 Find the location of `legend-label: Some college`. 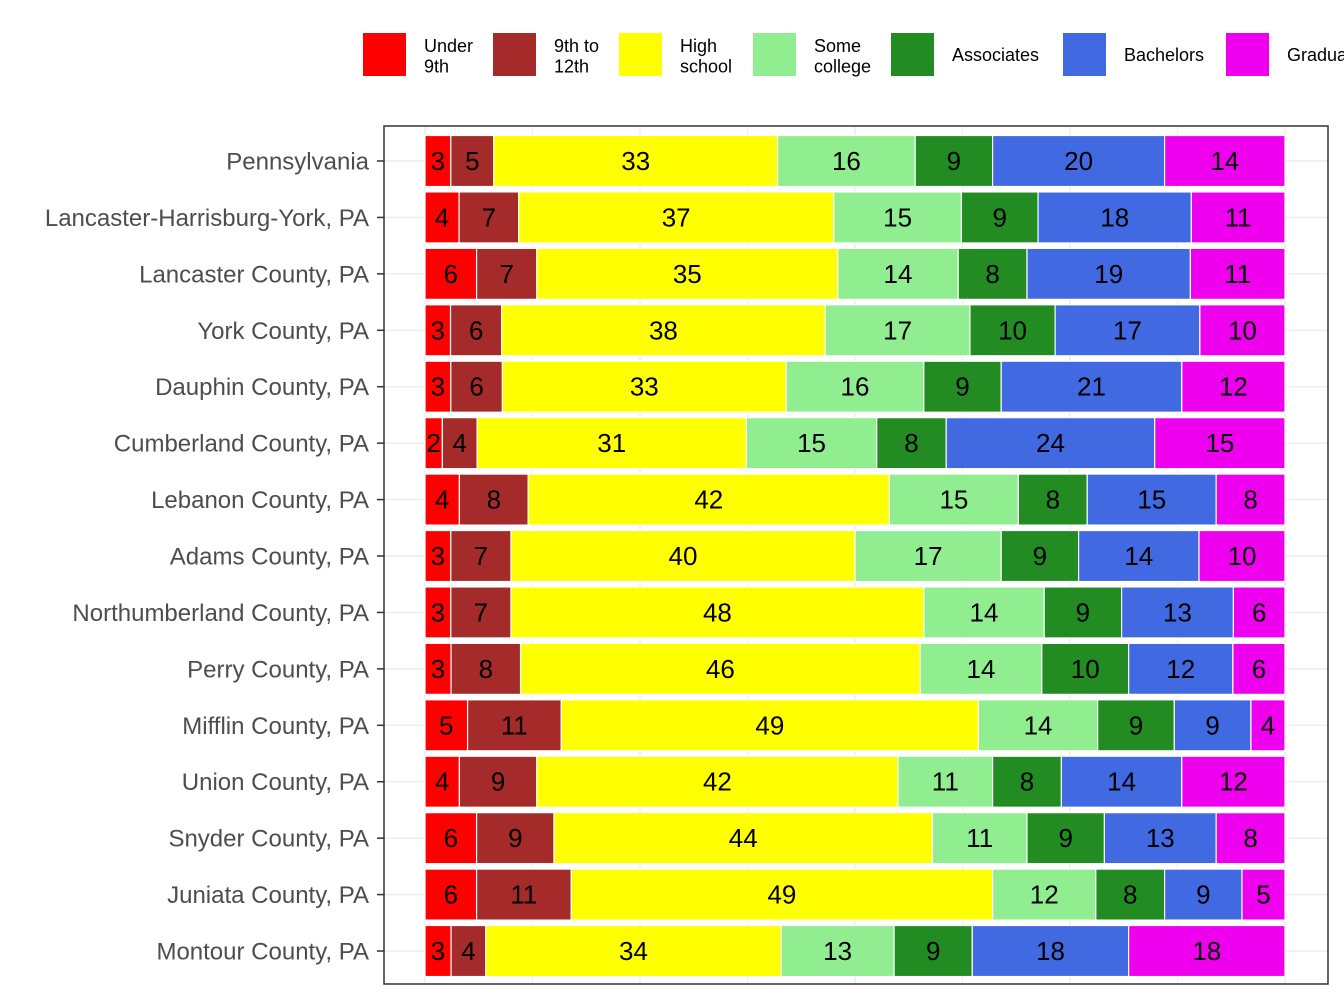

legend-label: Some college is located at coordinates (842, 56).